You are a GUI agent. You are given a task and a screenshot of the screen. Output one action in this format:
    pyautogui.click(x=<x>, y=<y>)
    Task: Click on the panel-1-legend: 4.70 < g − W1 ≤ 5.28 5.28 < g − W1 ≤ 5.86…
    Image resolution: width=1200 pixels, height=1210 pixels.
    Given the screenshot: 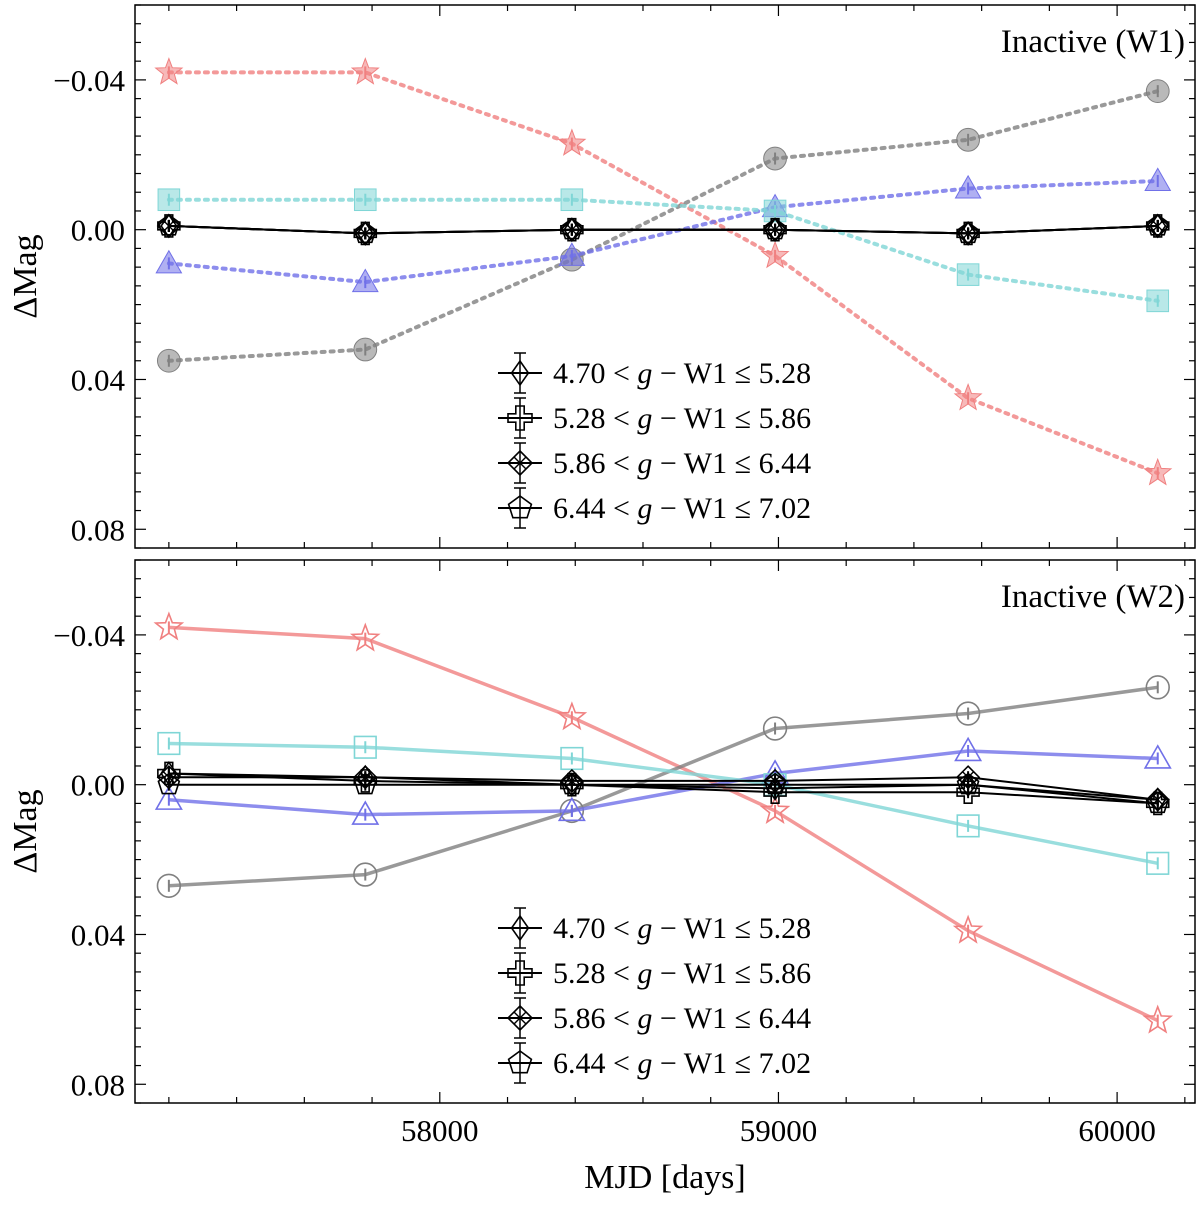 What is the action you would take?
    pyautogui.click(x=654, y=440)
    